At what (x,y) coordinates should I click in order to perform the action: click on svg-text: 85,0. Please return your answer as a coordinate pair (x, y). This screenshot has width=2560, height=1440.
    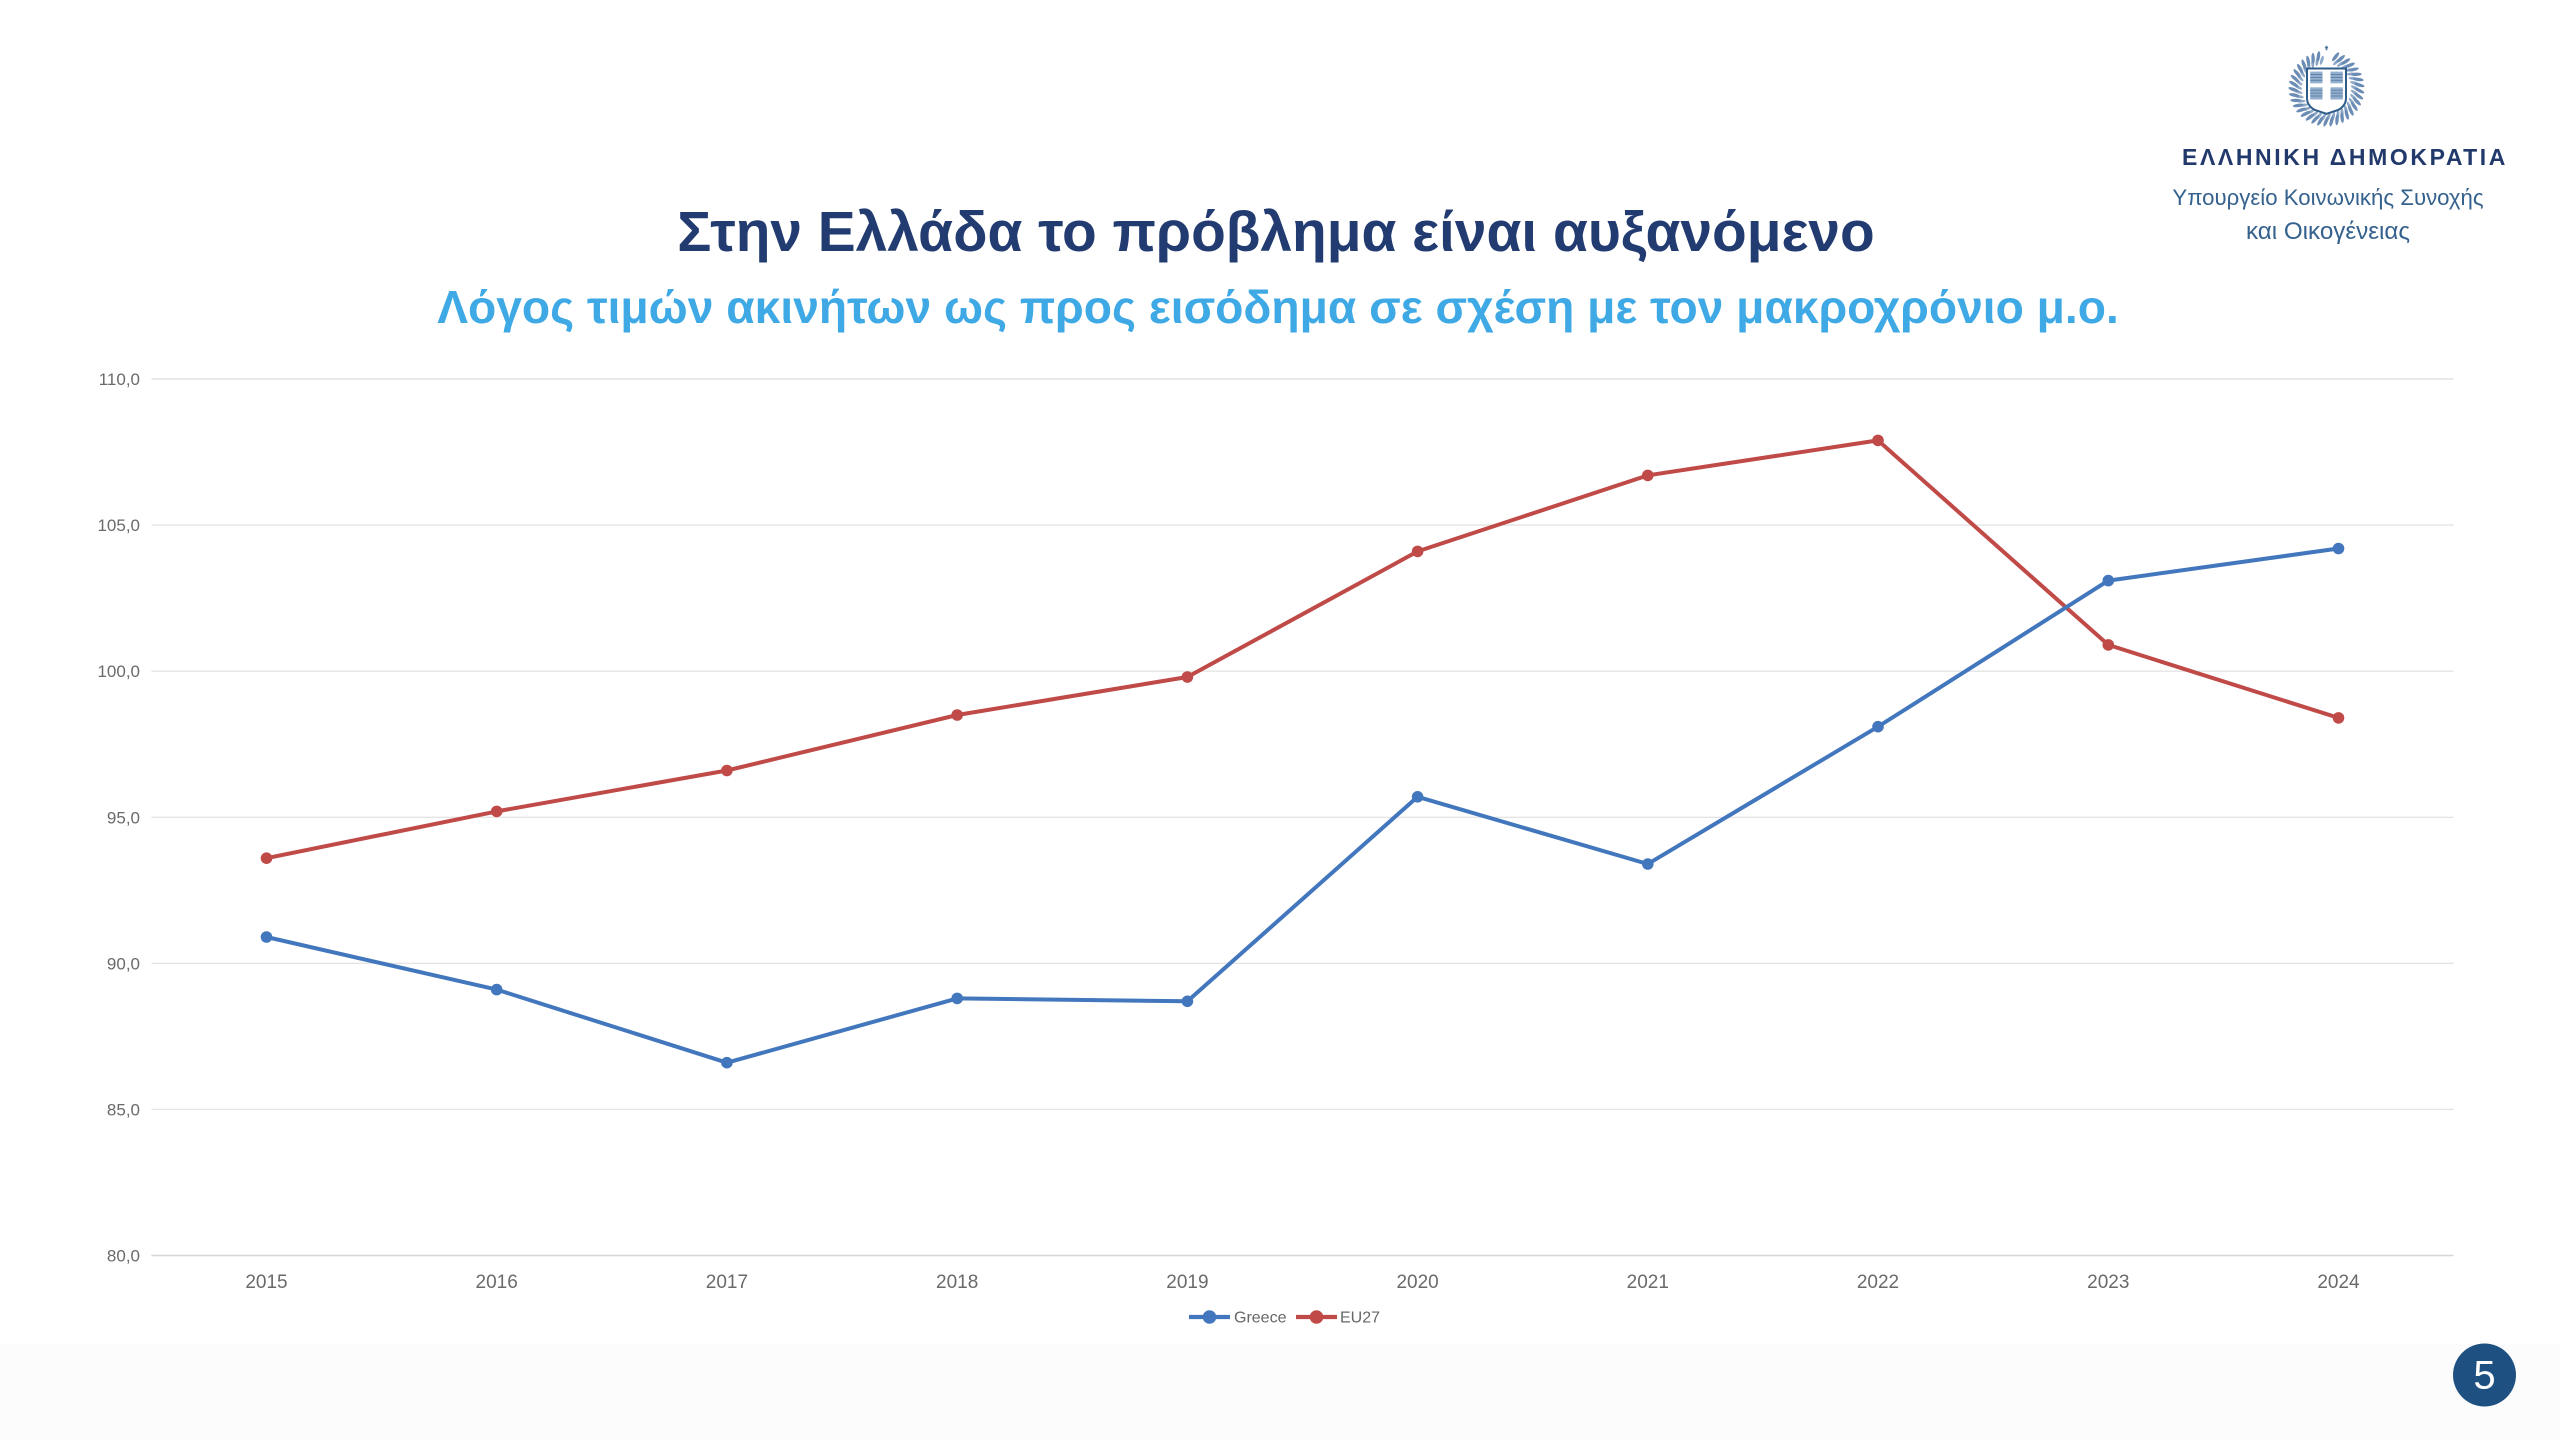
    Looking at the image, I should click on (123, 1109).